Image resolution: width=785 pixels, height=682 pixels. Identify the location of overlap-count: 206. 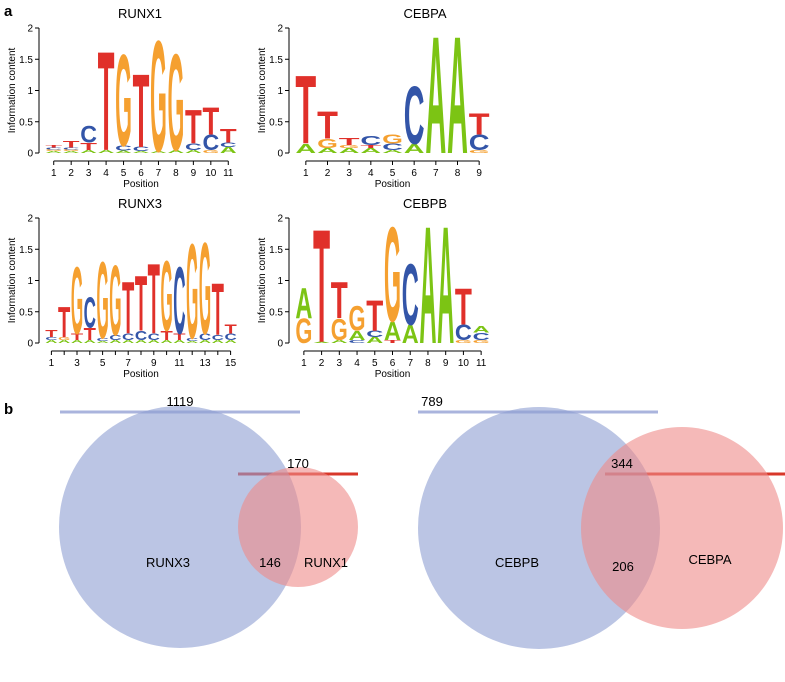
(623, 566).